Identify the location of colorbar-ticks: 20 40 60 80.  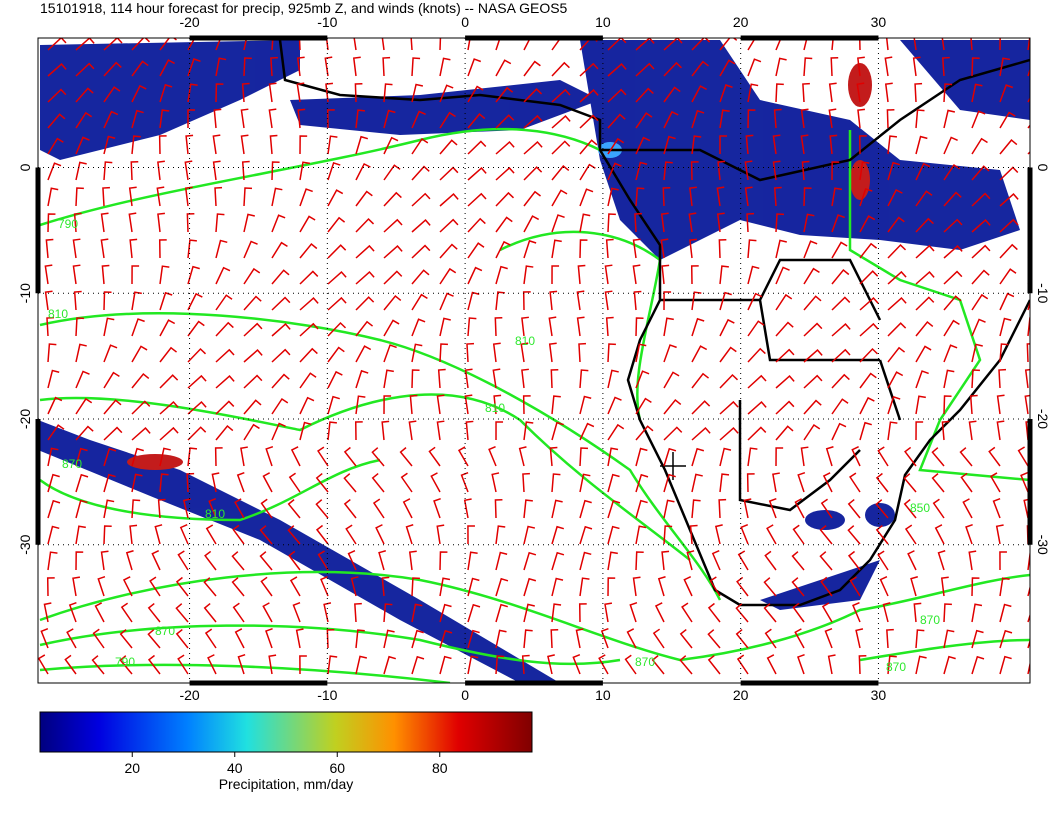
(286, 764).